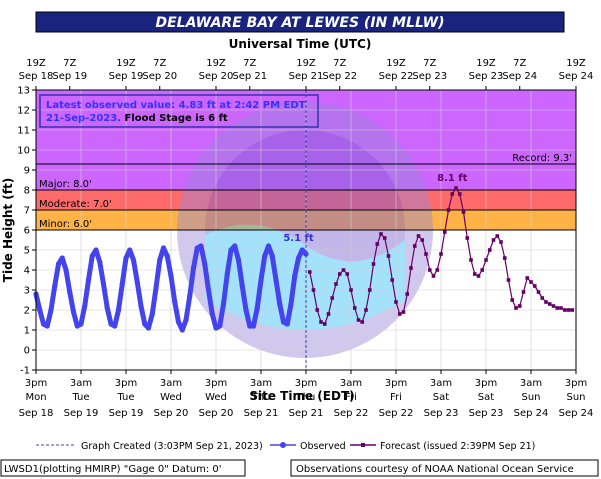 The width and height of the screenshot is (601, 479). Describe the element at coordinates (23, 91) in the screenshot. I see `y-tick-label-14: 13` at that location.